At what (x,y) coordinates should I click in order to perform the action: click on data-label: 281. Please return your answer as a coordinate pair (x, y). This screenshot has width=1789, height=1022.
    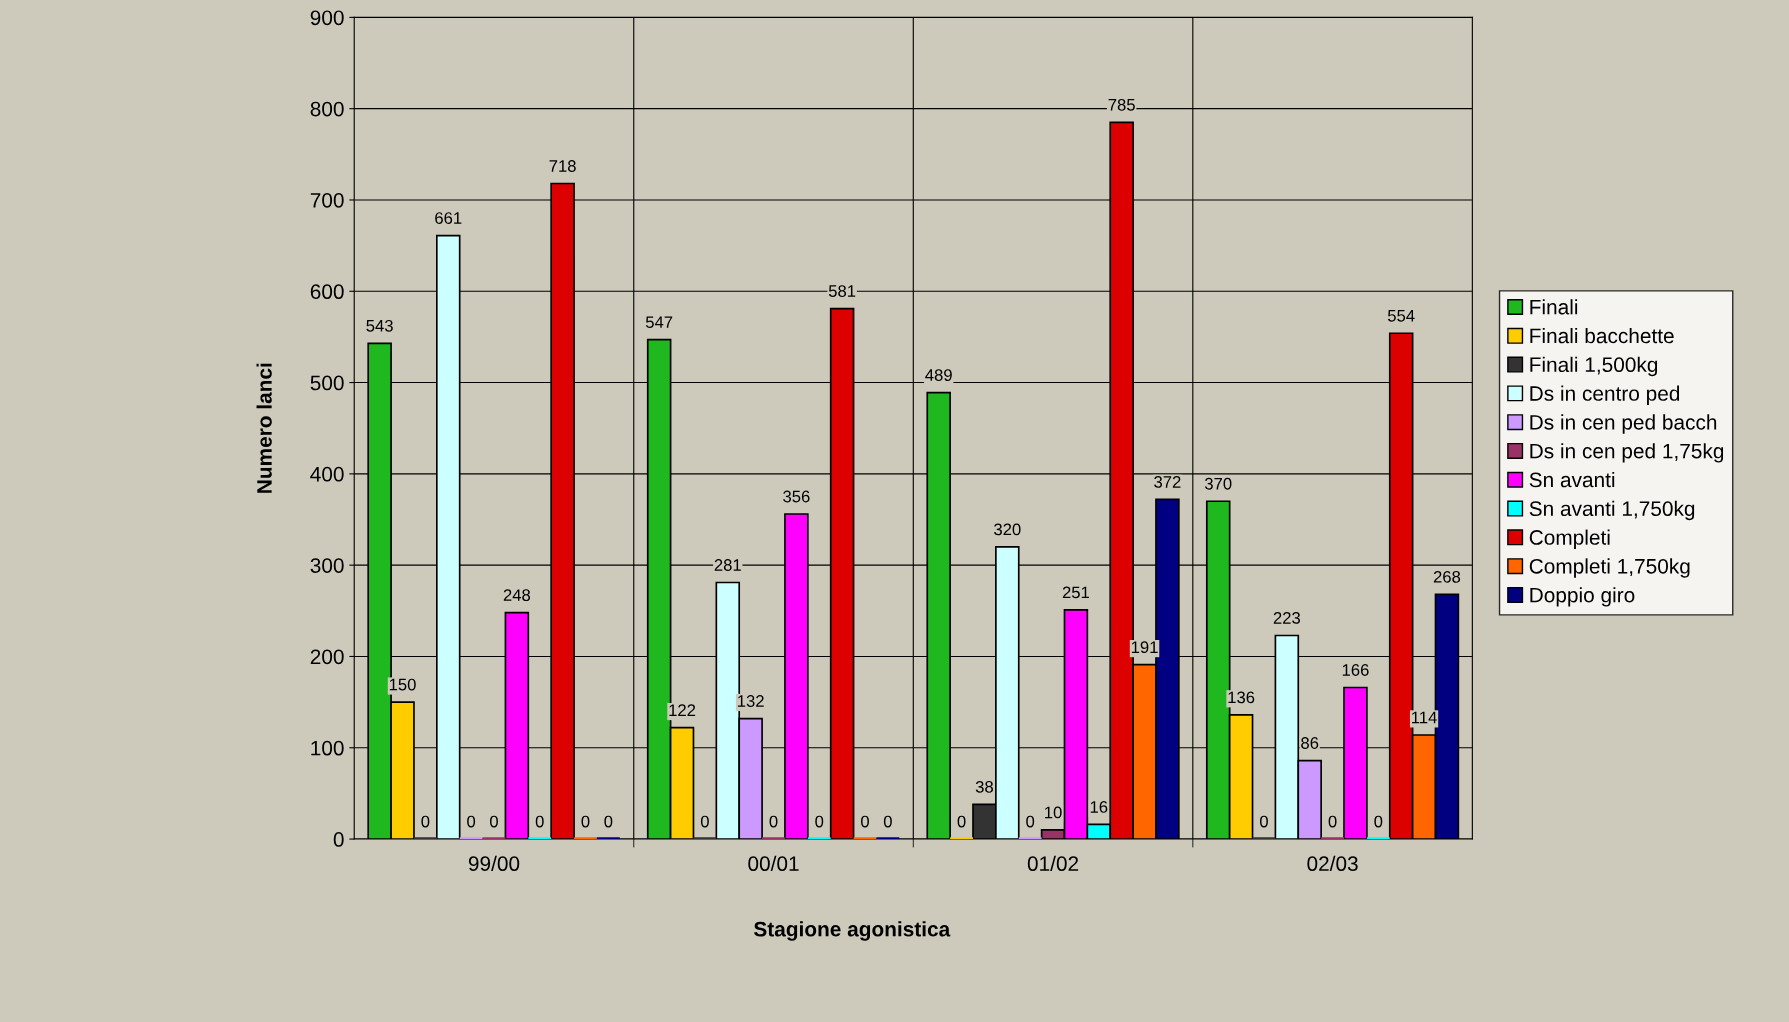
    Looking at the image, I should click on (727, 565).